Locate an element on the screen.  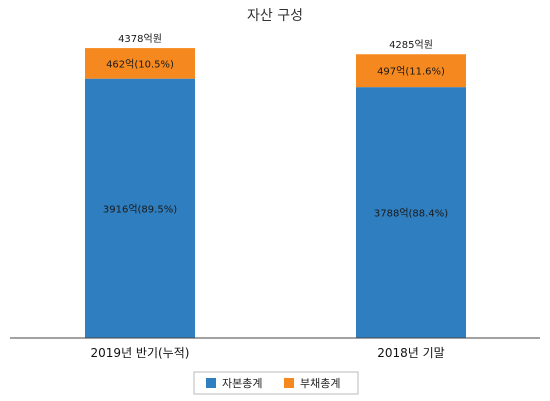
data-label-equity-1: 3788억(88.4%) is located at coordinates (411, 214).